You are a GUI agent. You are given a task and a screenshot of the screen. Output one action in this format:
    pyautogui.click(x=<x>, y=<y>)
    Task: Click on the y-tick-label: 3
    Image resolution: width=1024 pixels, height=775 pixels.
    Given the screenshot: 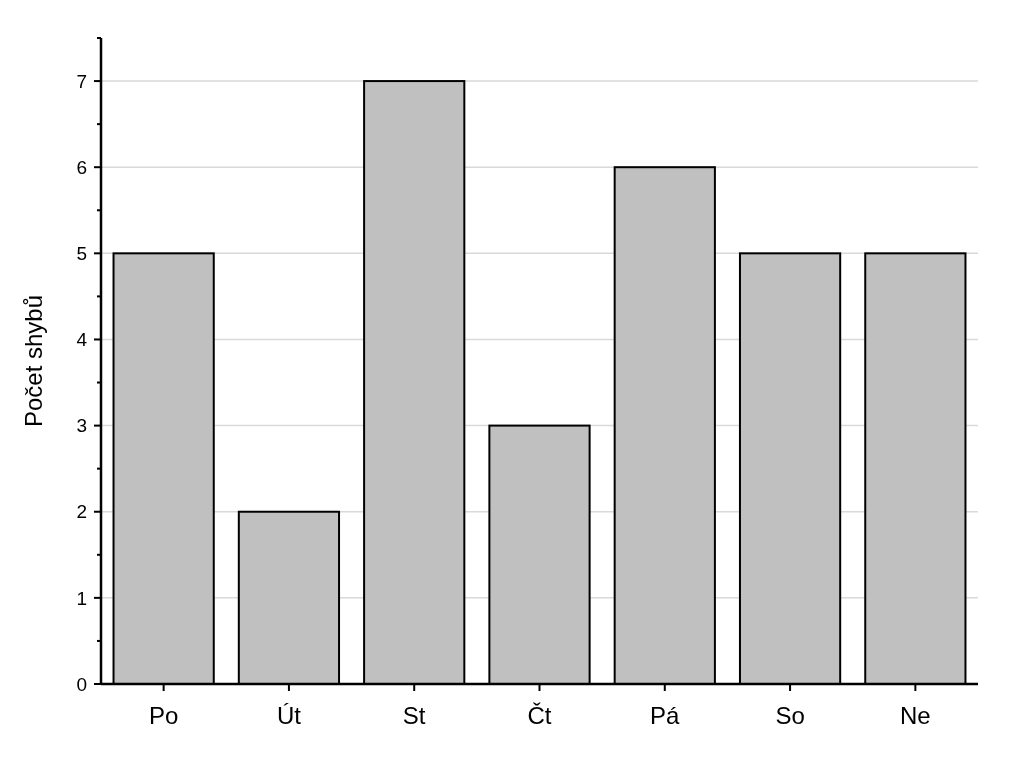 What is the action you would take?
    pyautogui.click(x=81, y=426)
    